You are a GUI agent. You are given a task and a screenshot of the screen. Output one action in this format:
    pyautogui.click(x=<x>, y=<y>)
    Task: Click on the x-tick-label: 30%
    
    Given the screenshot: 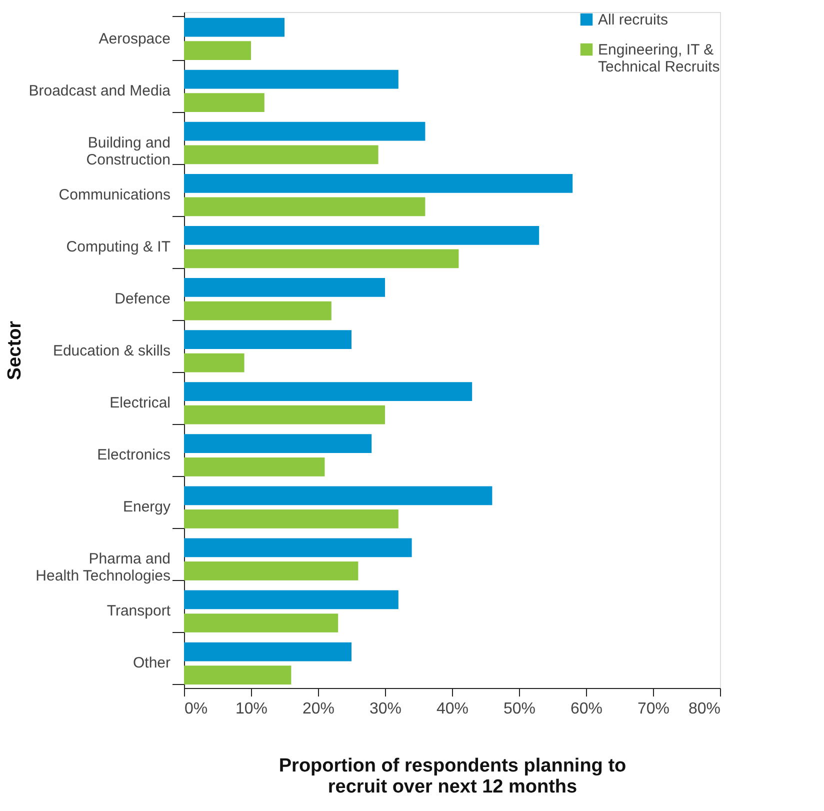 What is the action you would take?
    pyautogui.click(x=385, y=709)
    